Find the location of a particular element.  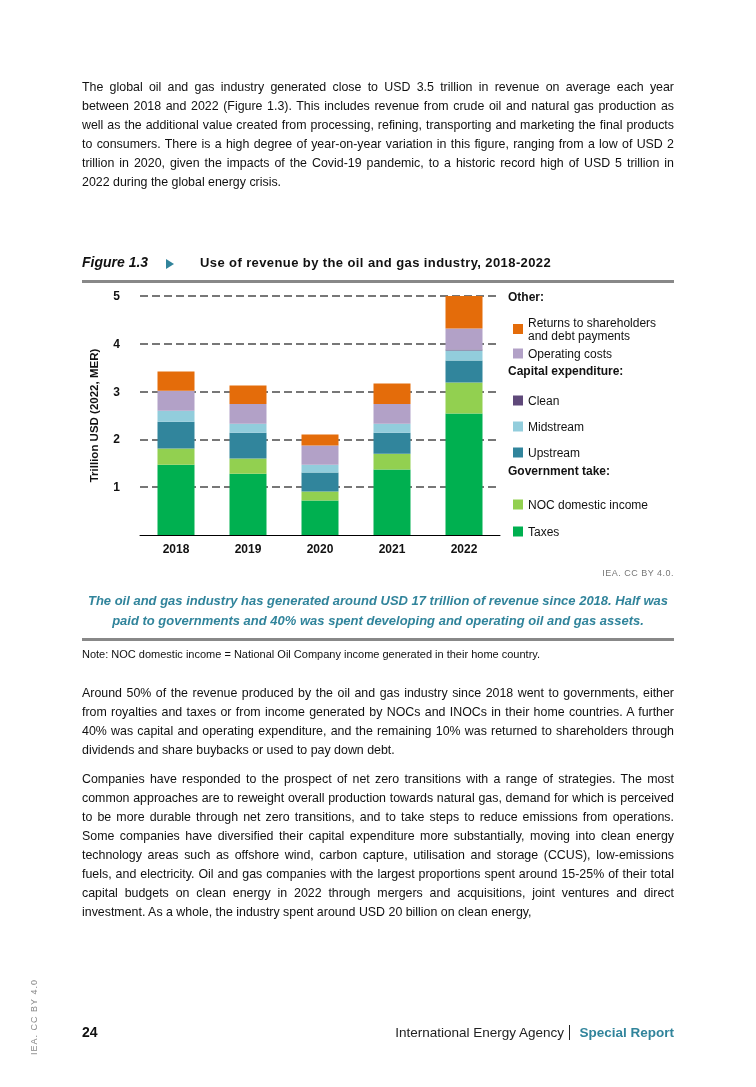

x-tick-label: 2021 is located at coordinates (392, 549).